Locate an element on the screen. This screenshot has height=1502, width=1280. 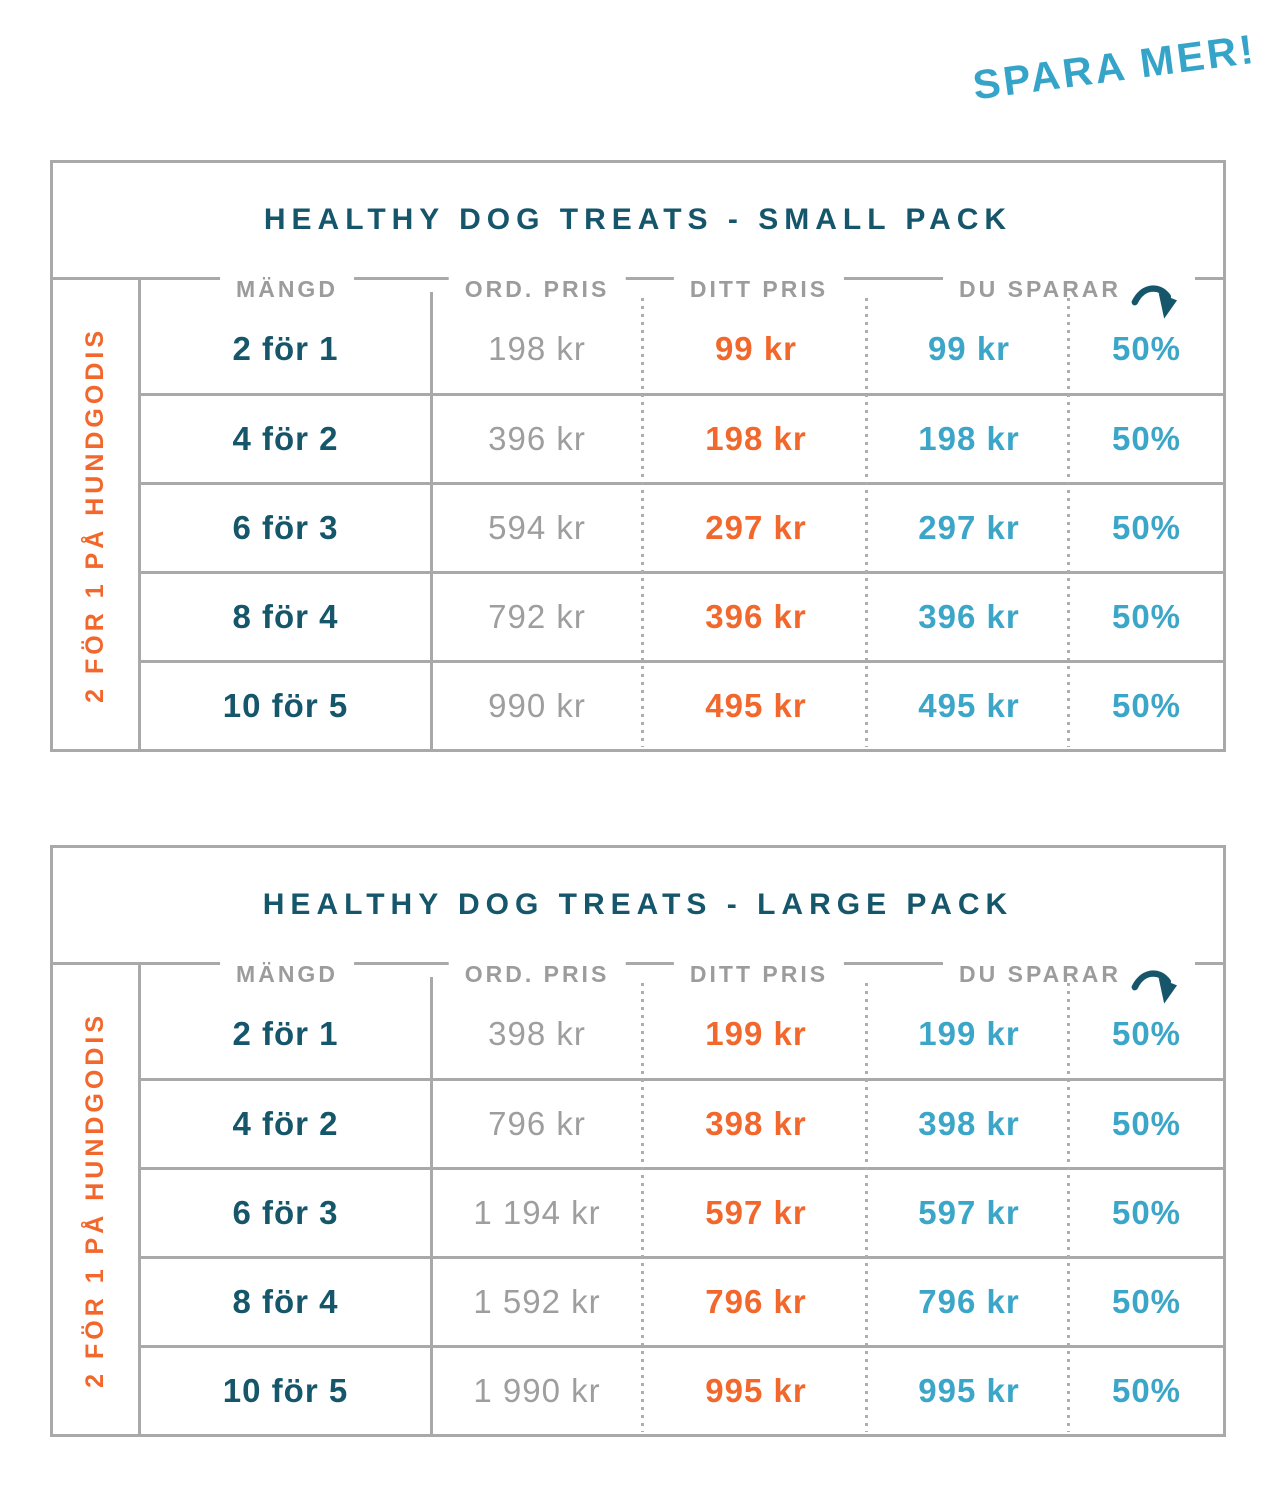
ditt-pris-value: 597 kr is located at coordinates (756, 1212).